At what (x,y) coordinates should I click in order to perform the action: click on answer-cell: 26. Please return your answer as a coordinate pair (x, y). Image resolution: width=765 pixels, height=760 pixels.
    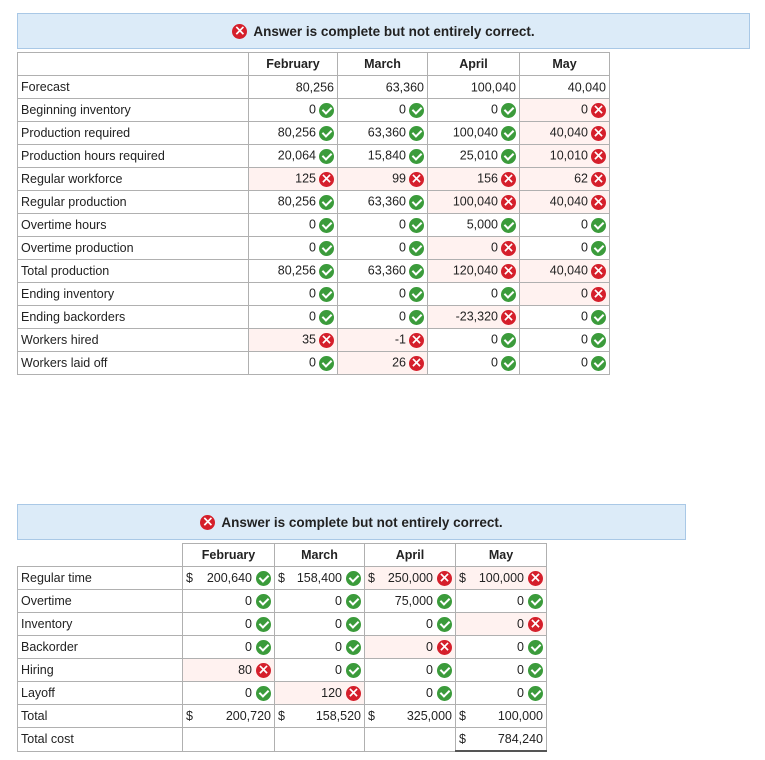
    Looking at the image, I should click on (382, 363).